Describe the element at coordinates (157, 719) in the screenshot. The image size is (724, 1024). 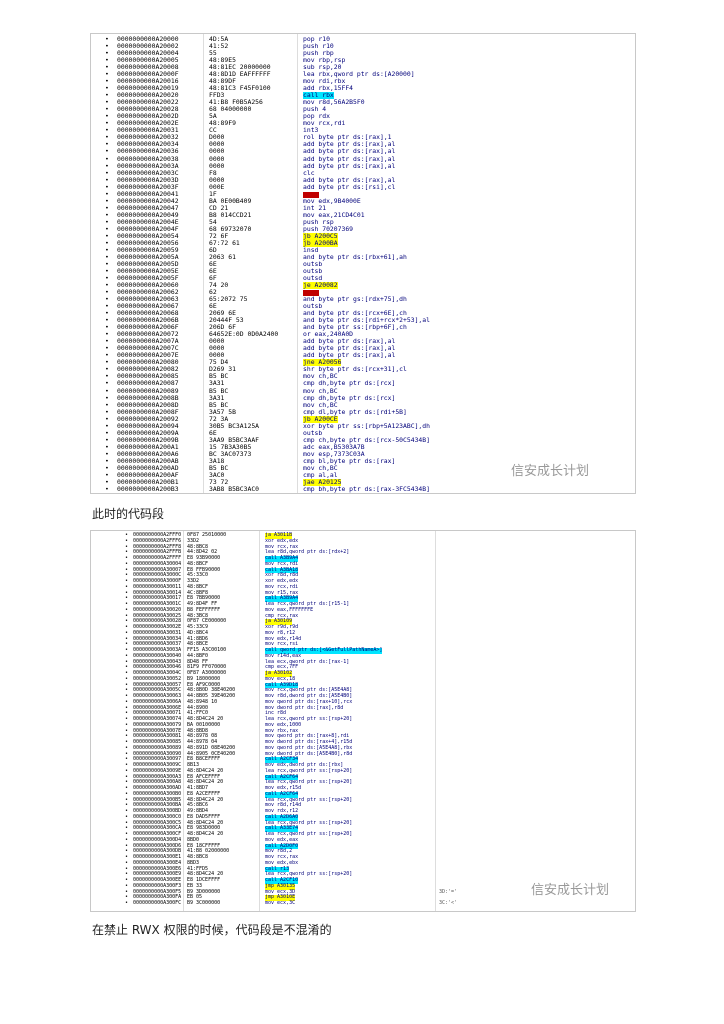
I see `address: 0000000000A30074` at that location.